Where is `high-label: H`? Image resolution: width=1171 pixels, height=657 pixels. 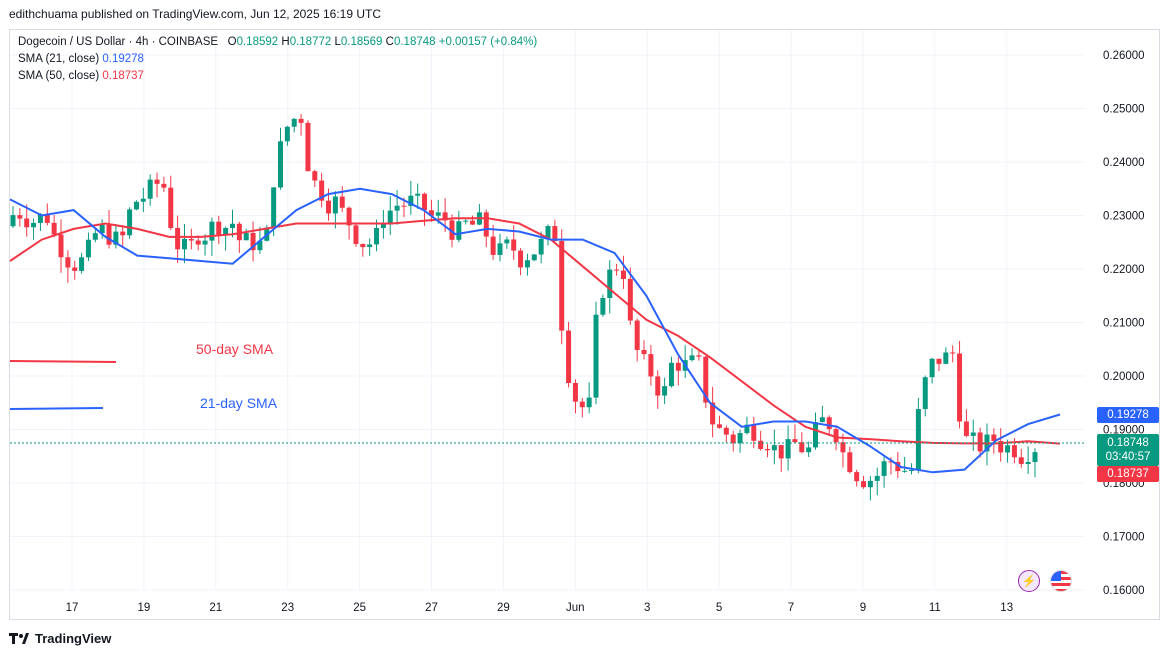
high-label: H is located at coordinates (285, 42).